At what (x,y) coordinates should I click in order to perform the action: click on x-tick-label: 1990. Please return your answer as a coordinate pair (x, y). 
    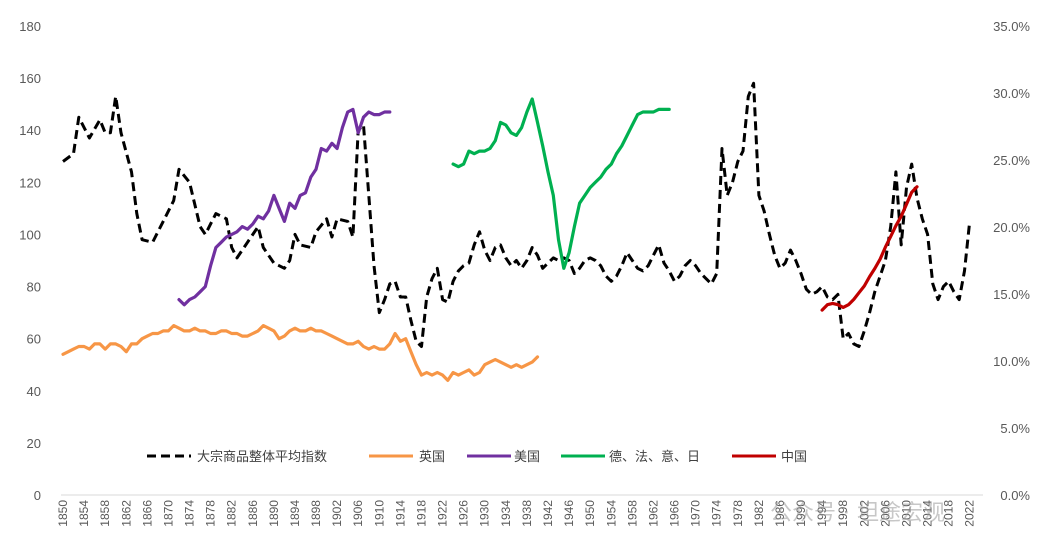
    Looking at the image, I should click on (801, 513).